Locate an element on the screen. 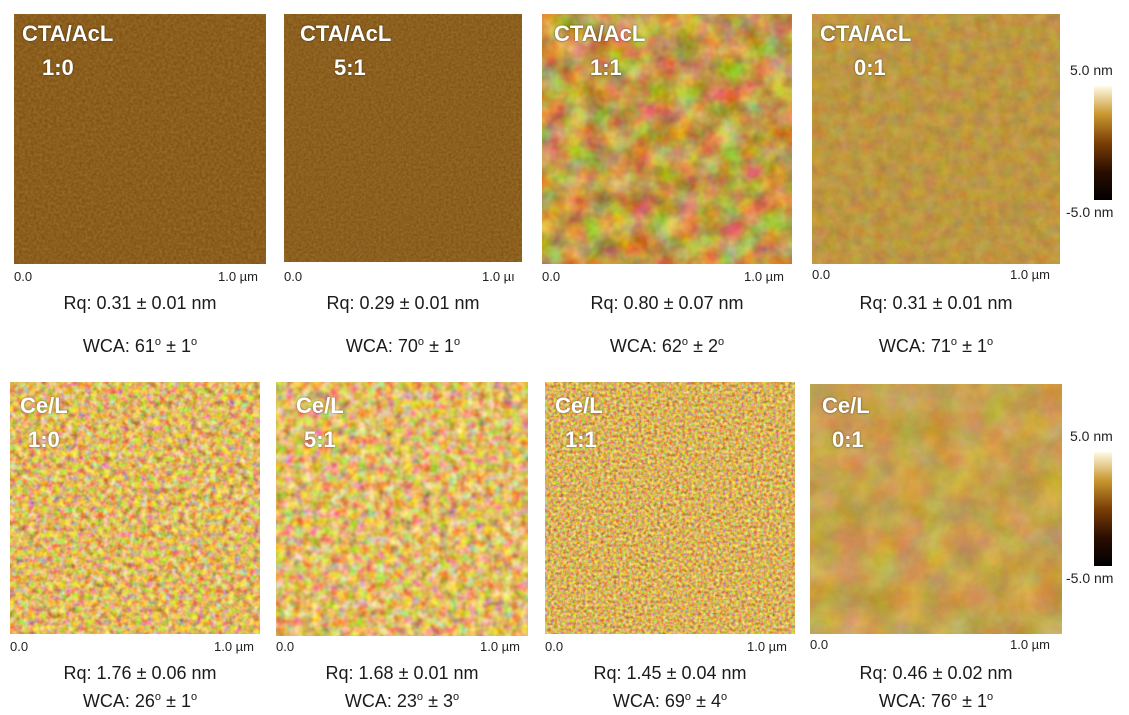  wca-value: WCA: 76o ± 1o is located at coordinates (936, 701).